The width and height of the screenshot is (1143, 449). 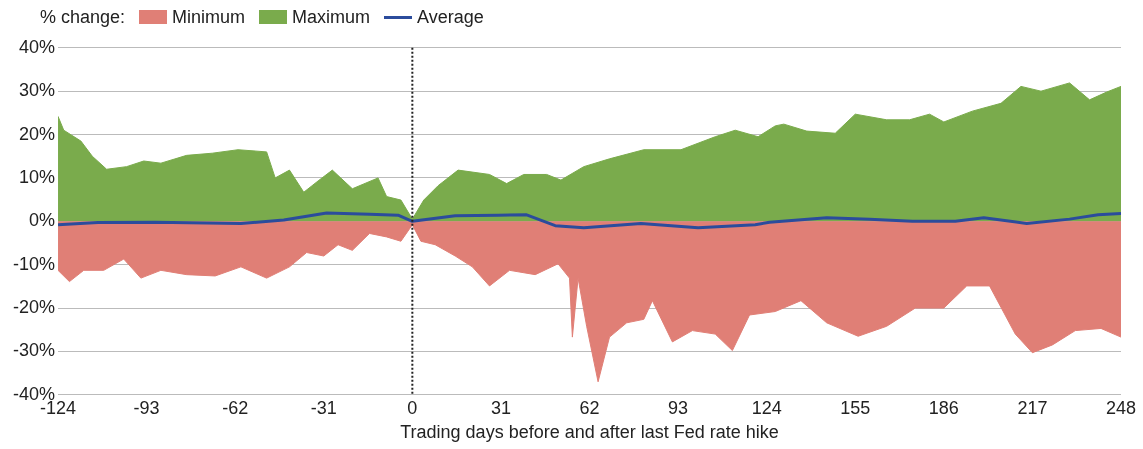 What do you see at coordinates (766, 407) in the screenshot?
I see `x-tick-label: 124` at bounding box center [766, 407].